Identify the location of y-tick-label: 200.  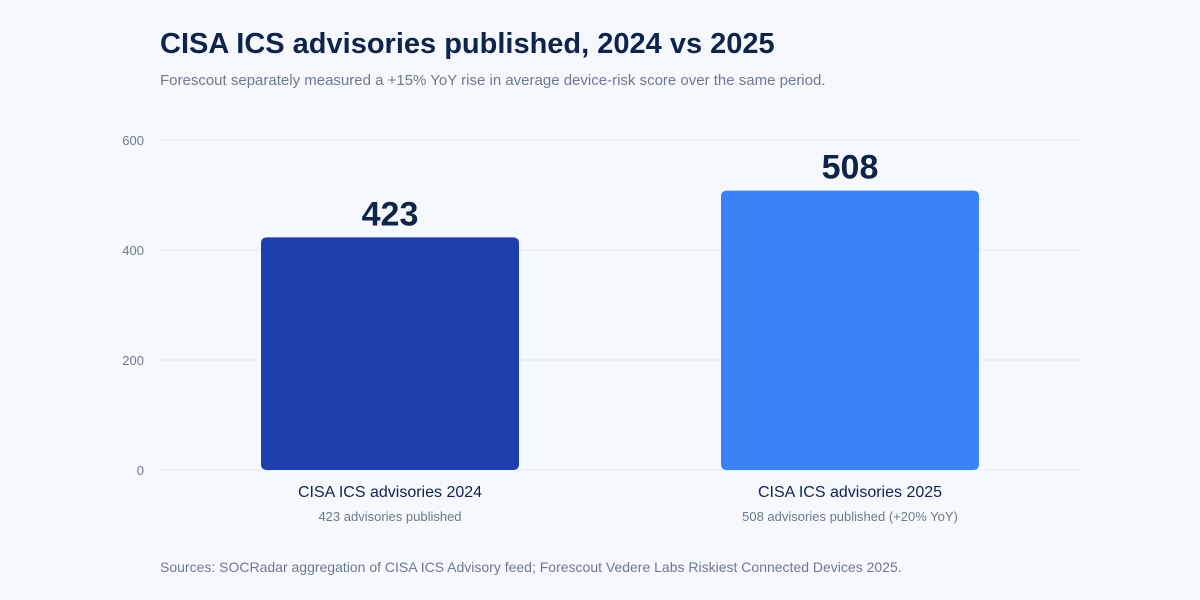
(133, 360).